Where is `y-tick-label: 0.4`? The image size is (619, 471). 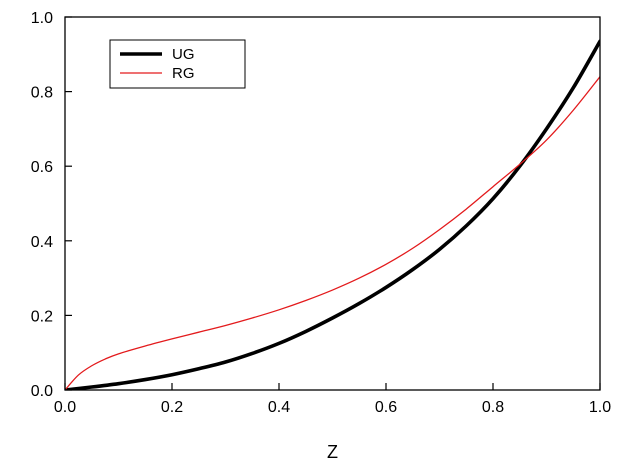 y-tick-label: 0.4 is located at coordinates (42, 242).